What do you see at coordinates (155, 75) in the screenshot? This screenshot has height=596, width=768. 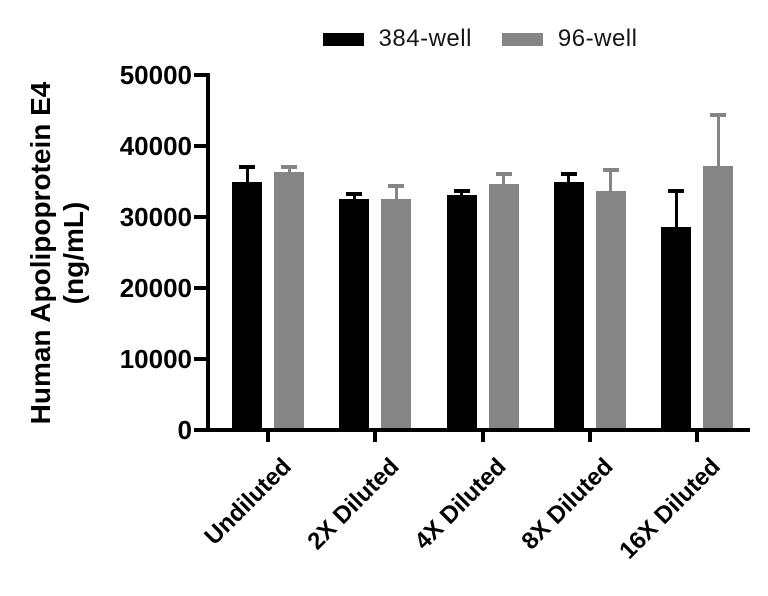 I see `y-tick-label-50000: 50000` at bounding box center [155, 75].